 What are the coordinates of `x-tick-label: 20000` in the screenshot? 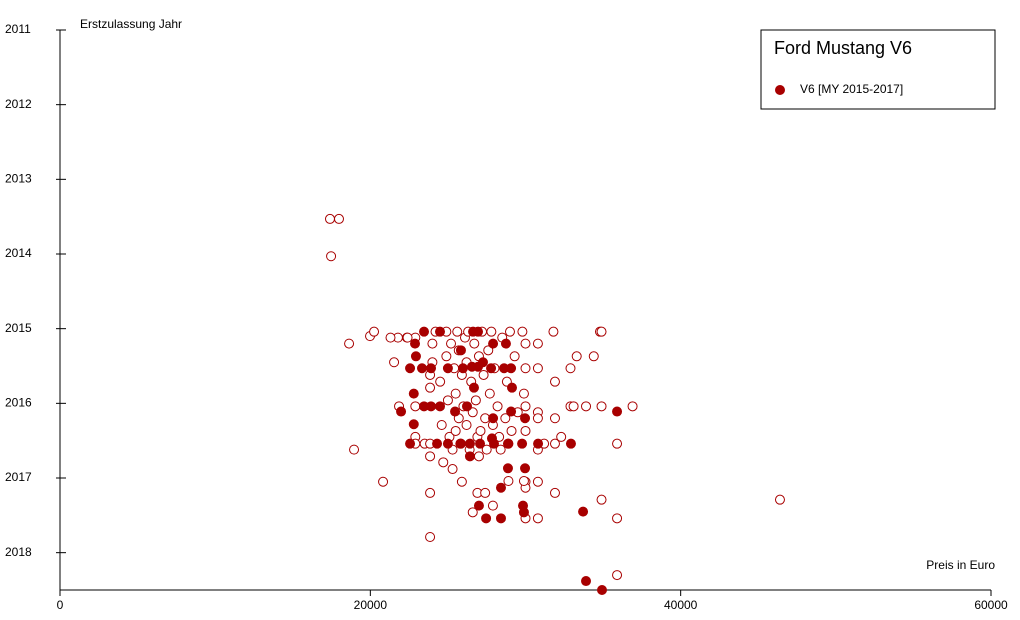 It's located at (371, 605).